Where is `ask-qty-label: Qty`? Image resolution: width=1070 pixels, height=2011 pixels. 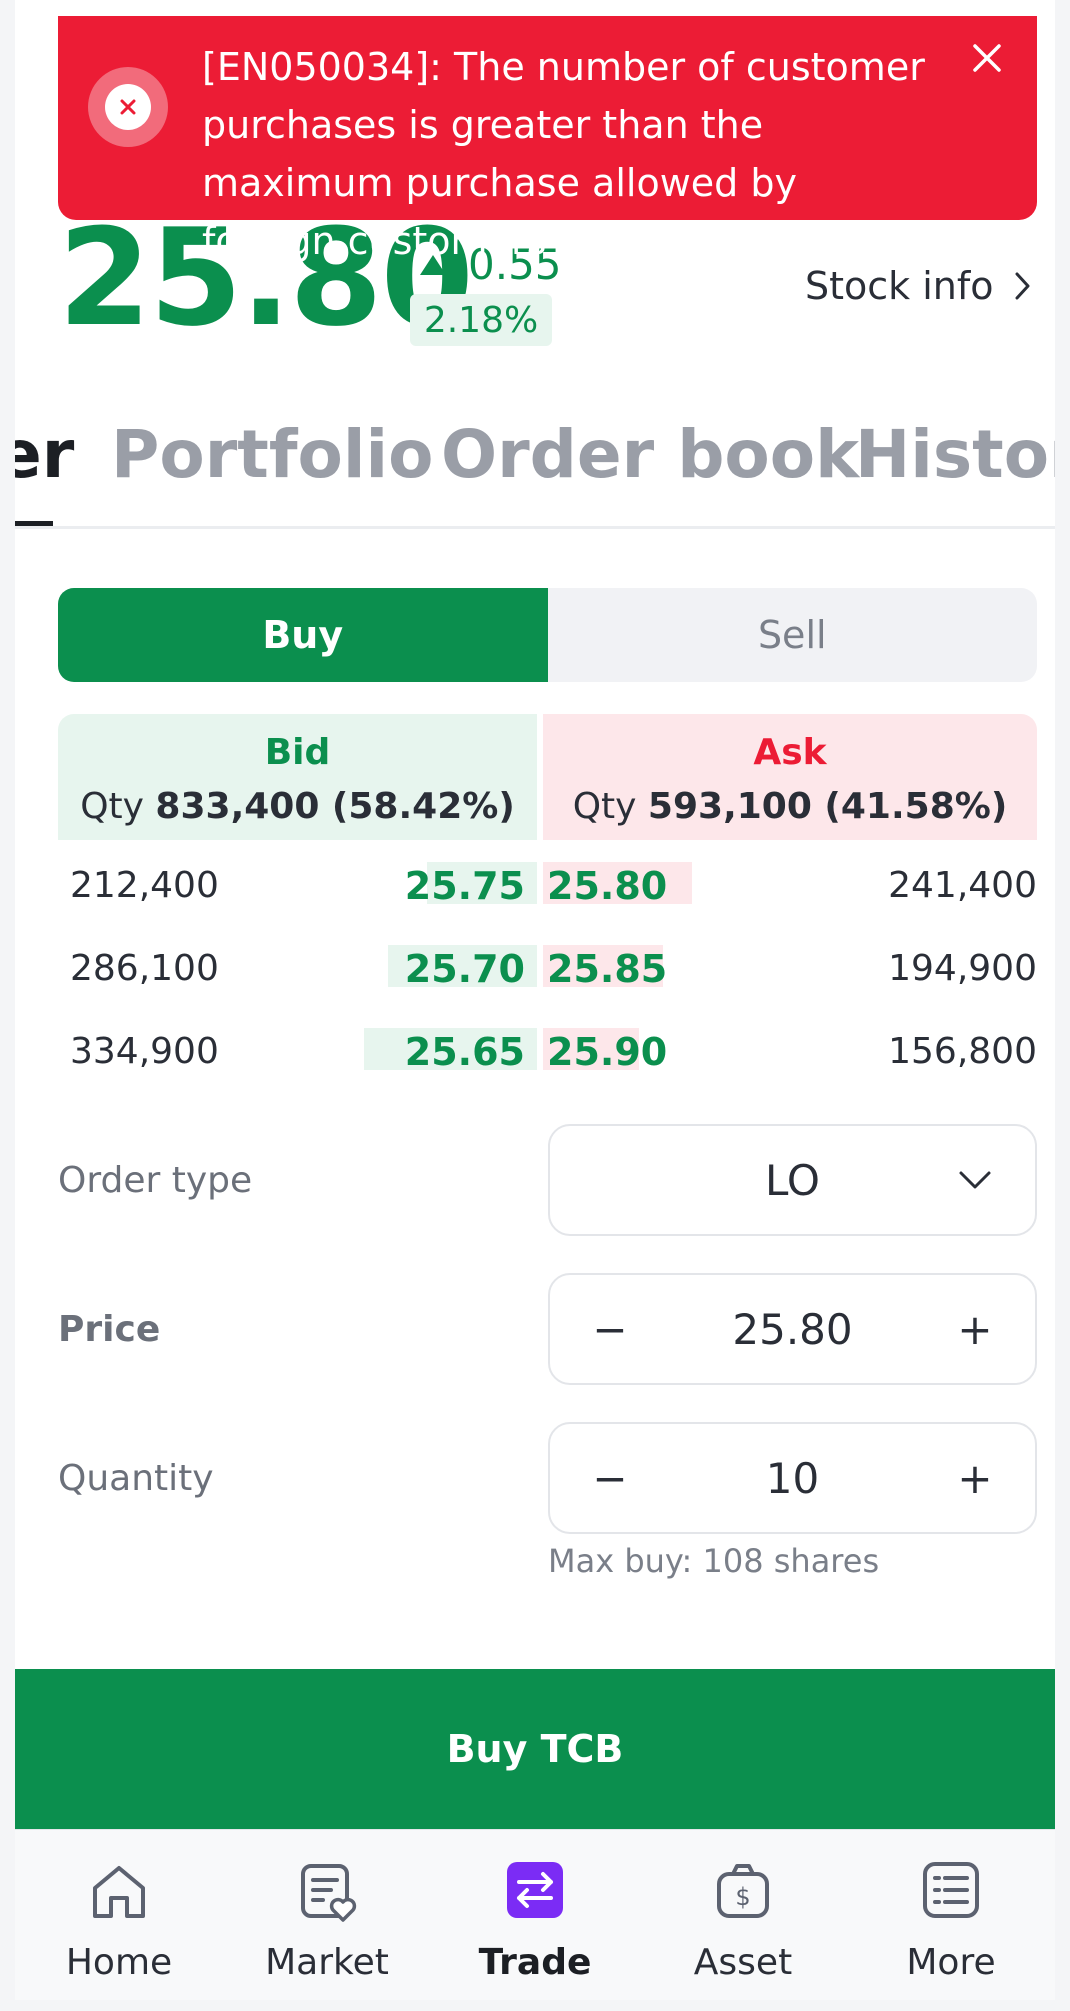 ask-qty-label: Qty is located at coordinates (604, 806).